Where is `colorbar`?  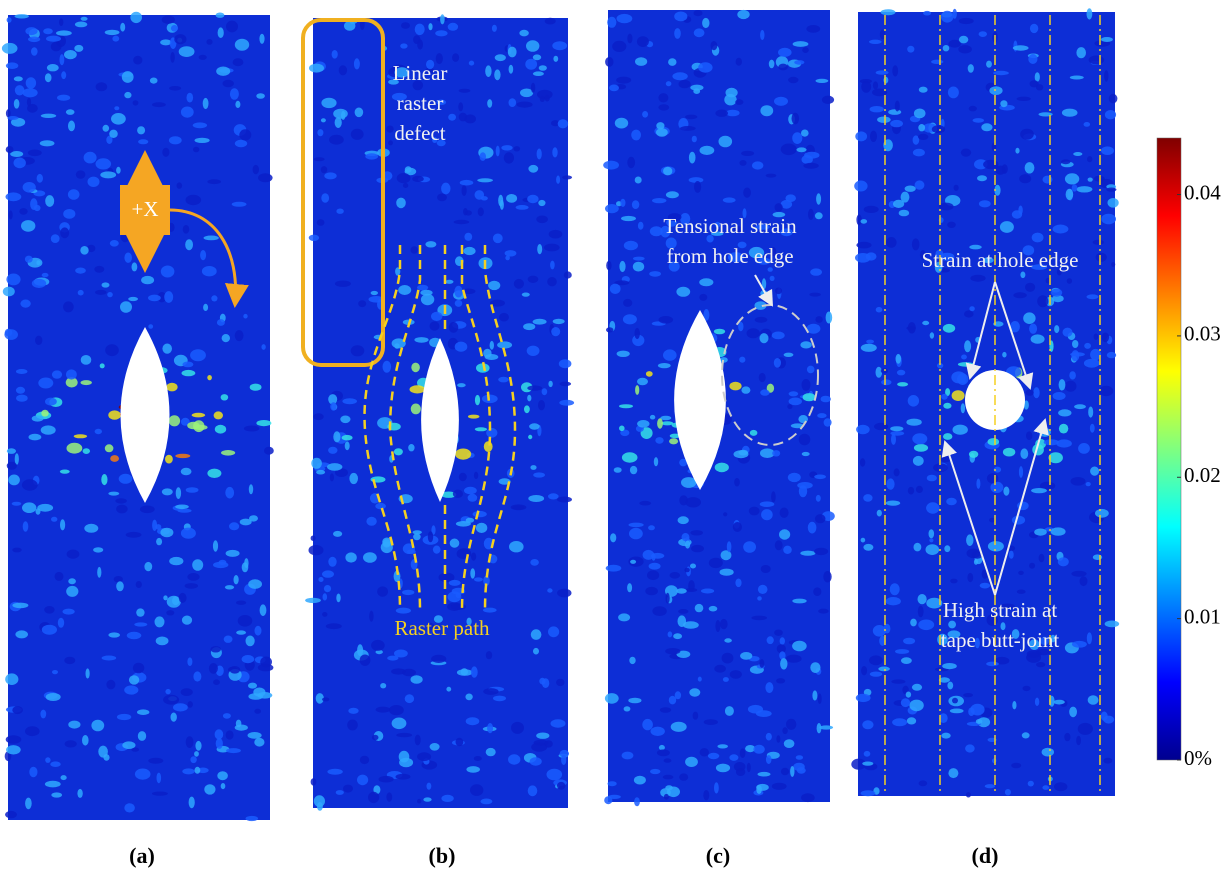
colorbar is located at coordinates (1169, 449).